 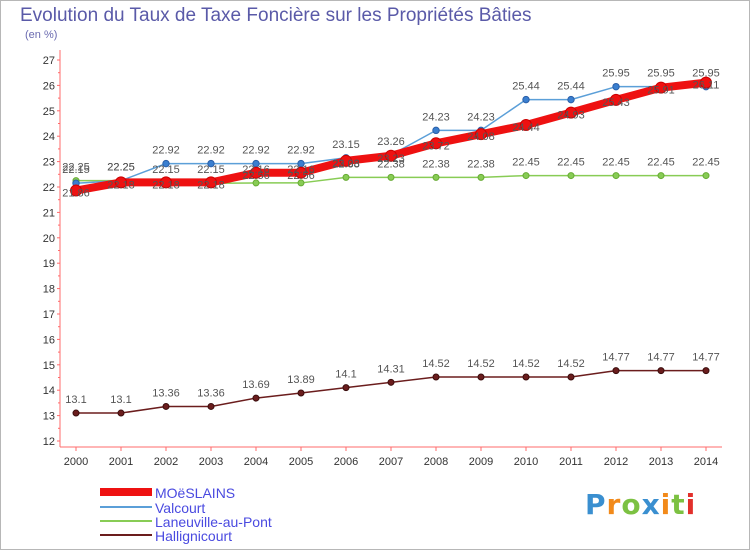 What do you see at coordinates (706, 86) in the screenshot?
I see `data-label-moeslains: 26.11` at bounding box center [706, 86].